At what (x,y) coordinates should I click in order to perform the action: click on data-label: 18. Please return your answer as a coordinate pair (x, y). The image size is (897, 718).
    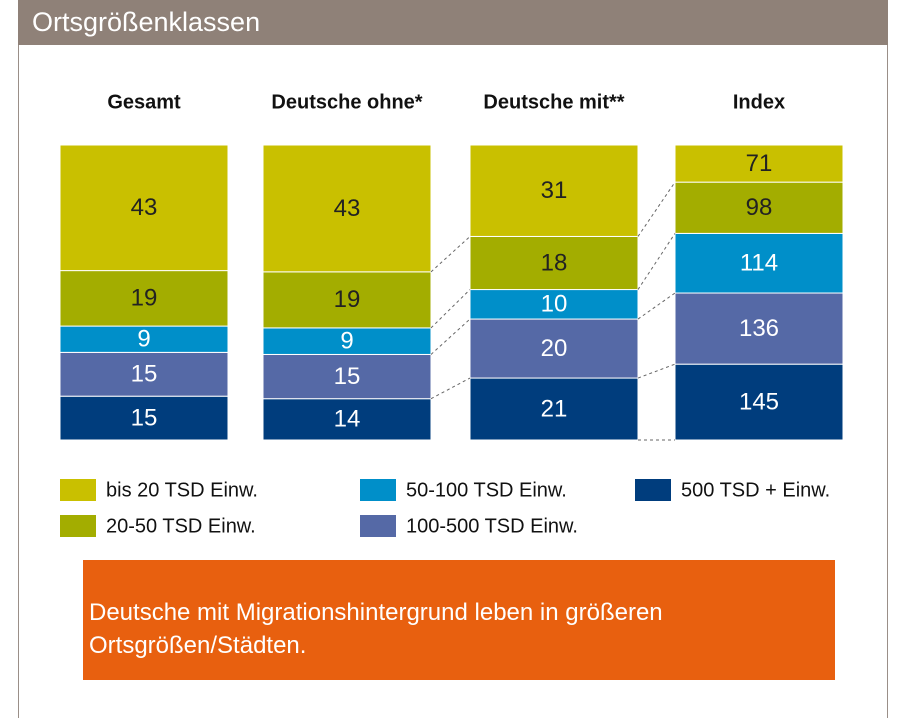
    Looking at the image, I should click on (554, 262).